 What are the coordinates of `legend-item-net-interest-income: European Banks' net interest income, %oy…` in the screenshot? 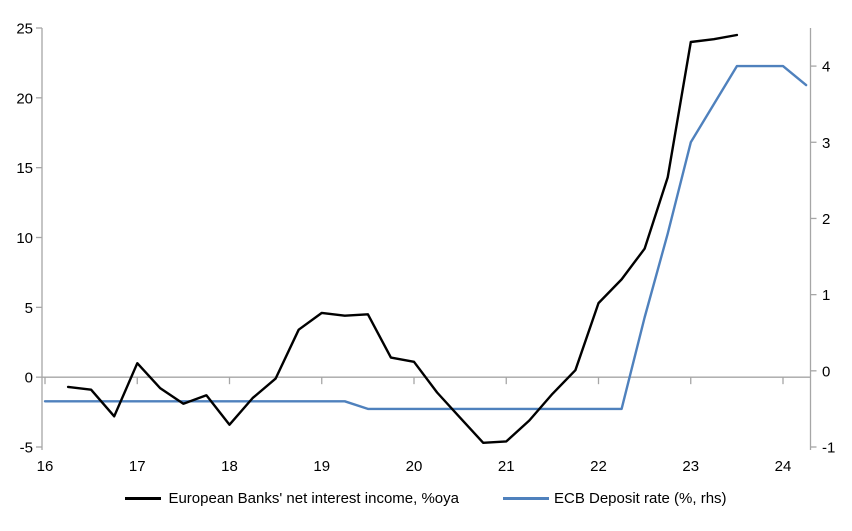 It's located at (292, 498).